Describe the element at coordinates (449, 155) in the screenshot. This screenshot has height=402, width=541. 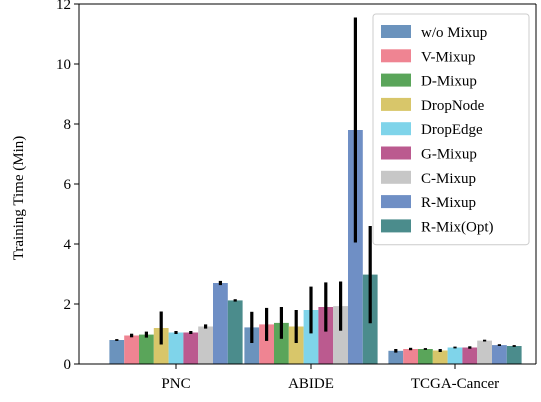
I see `legend-label: G-Mixup` at that location.